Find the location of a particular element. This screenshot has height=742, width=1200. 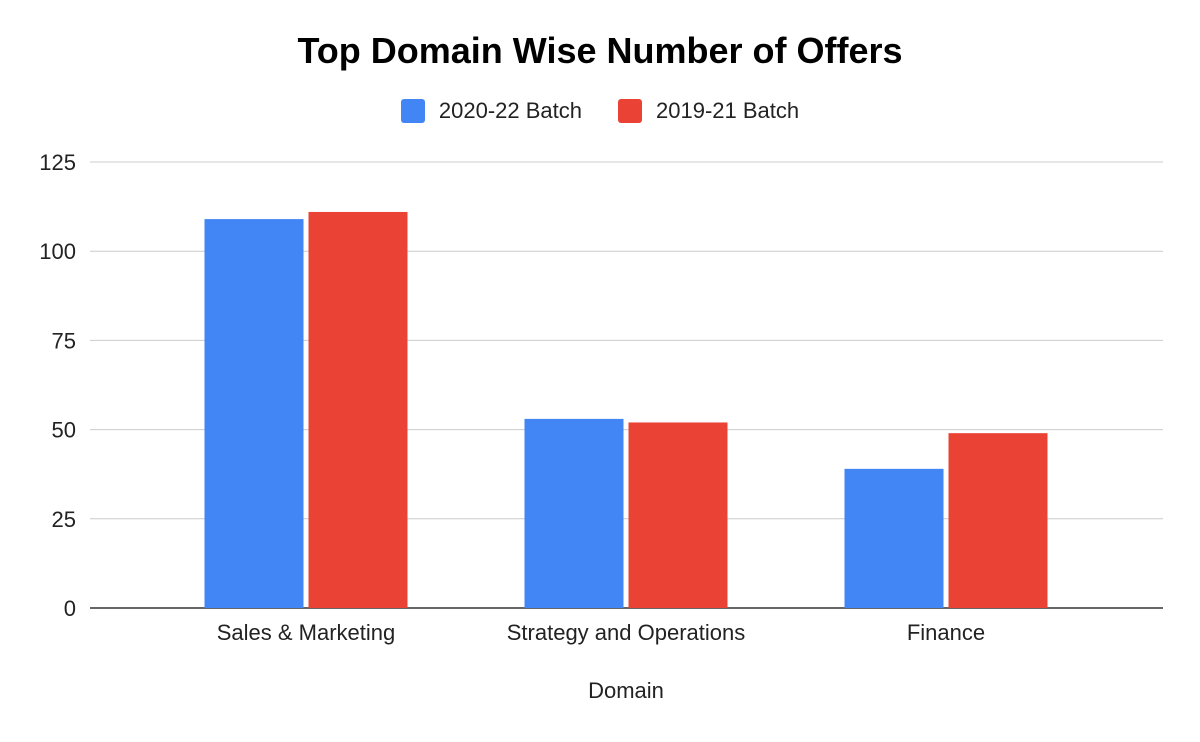

chart-title: Top Domain Wise Number of Offers is located at coordinates (600, 50).